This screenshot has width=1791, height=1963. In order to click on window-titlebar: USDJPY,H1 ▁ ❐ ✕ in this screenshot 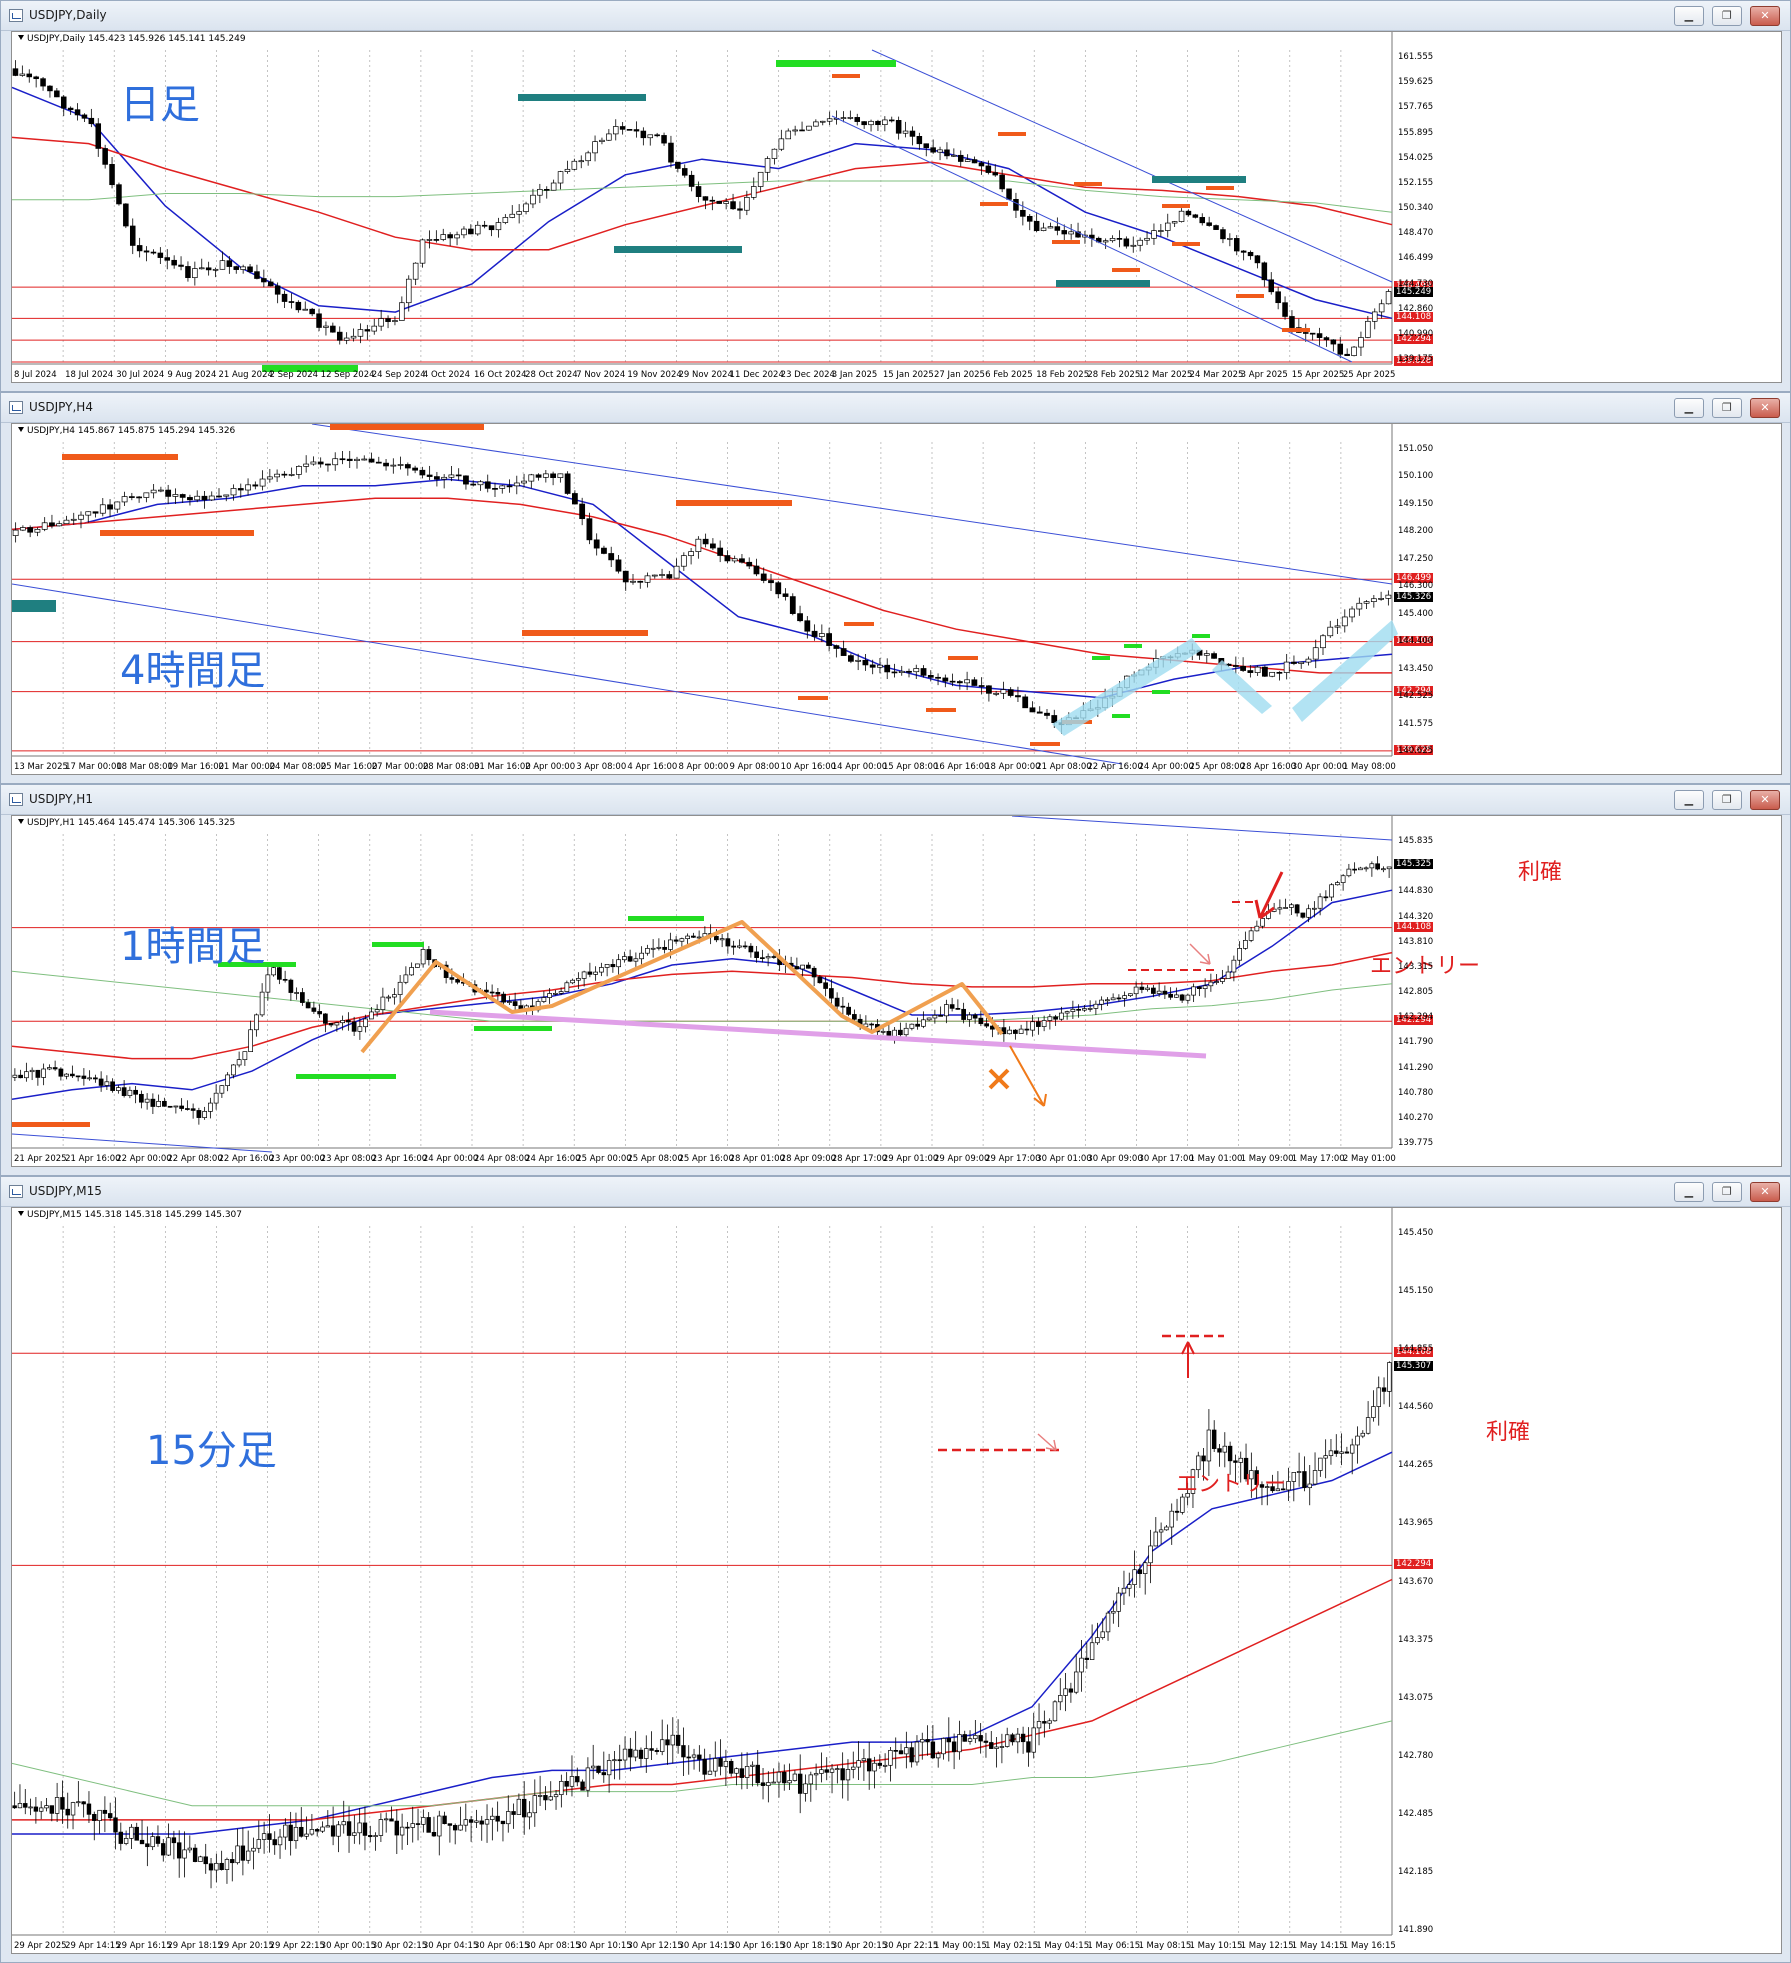, I will do `click(895, 800)`.